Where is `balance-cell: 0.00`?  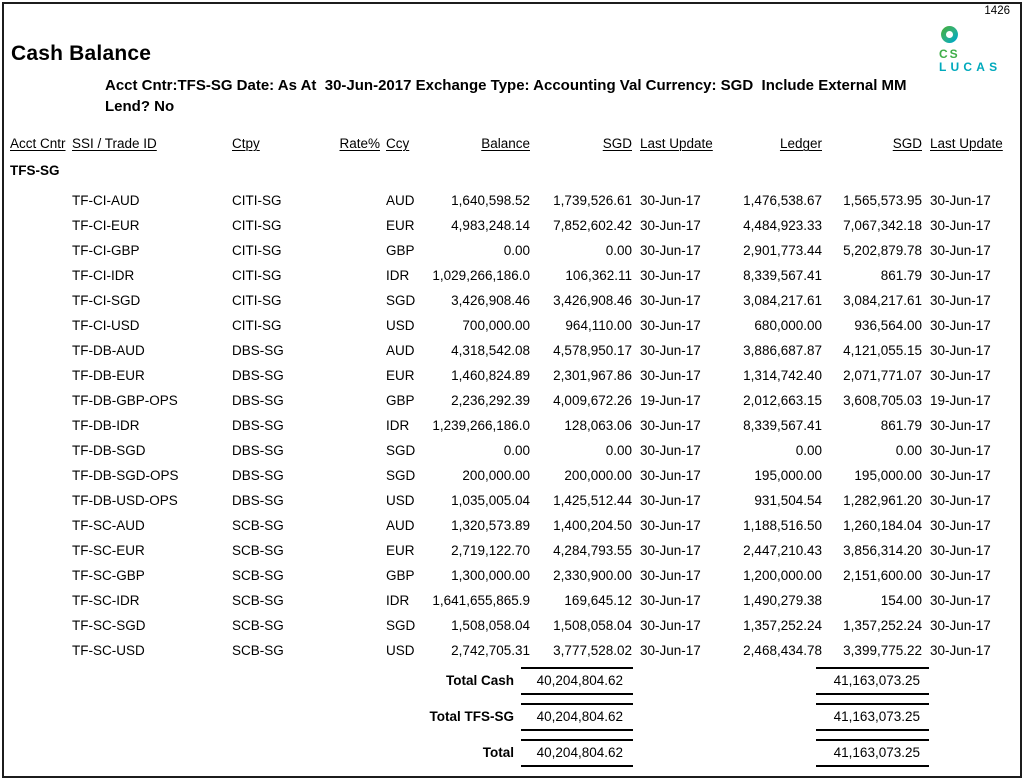 balance-cell: 0.00 is located at coordinates (516, 450).